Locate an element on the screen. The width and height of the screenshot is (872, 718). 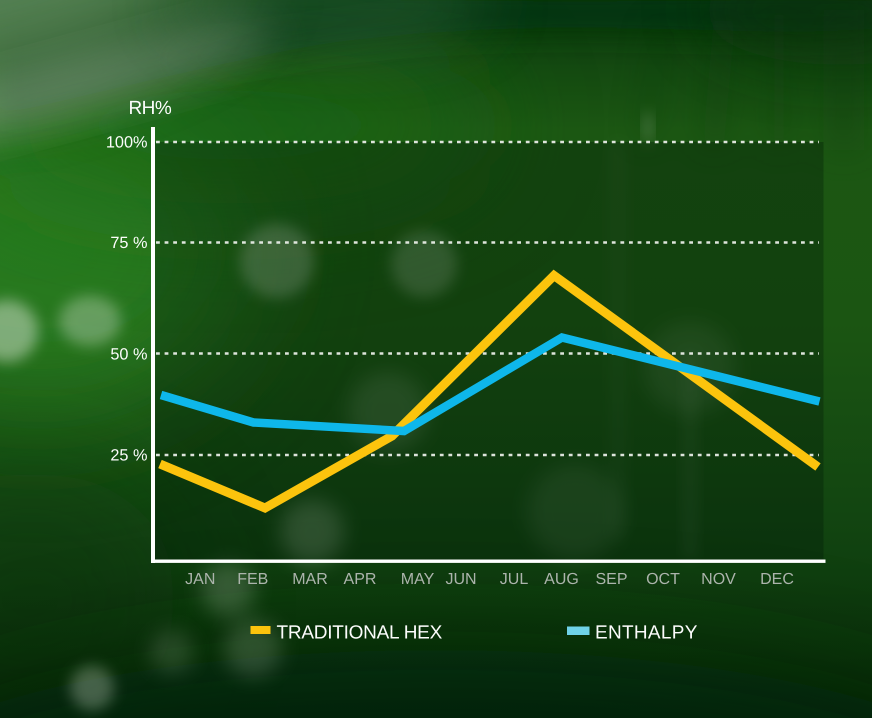
svg-text: TRADITIONAL HEX is located at coordinates (360, 633).